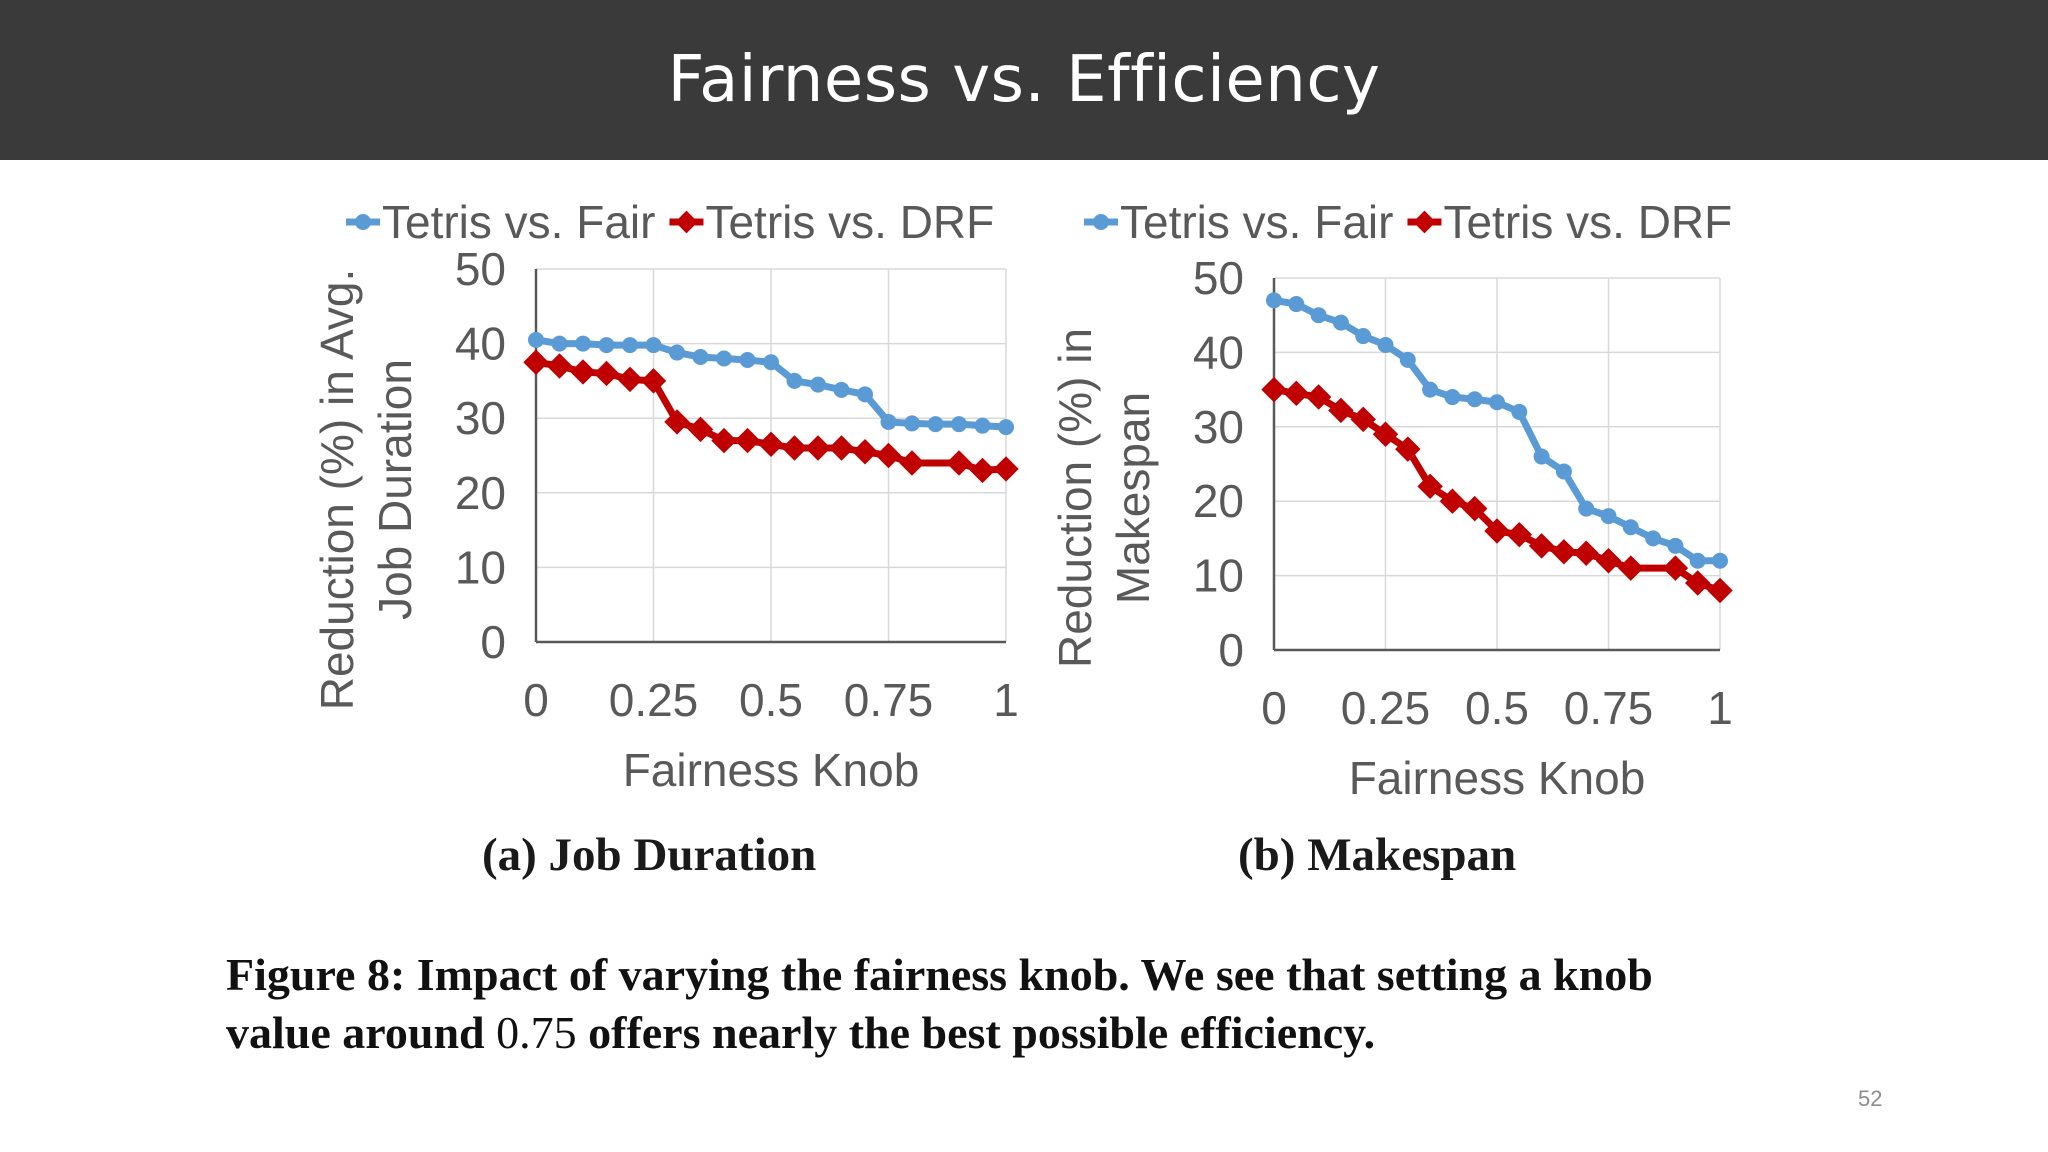 This screenshot has height=1152, width=2048. Describe the element at coordinates (1024, 80) in the screenshot. I see `slide-title: Fairness vs. Efficiency` at that location.